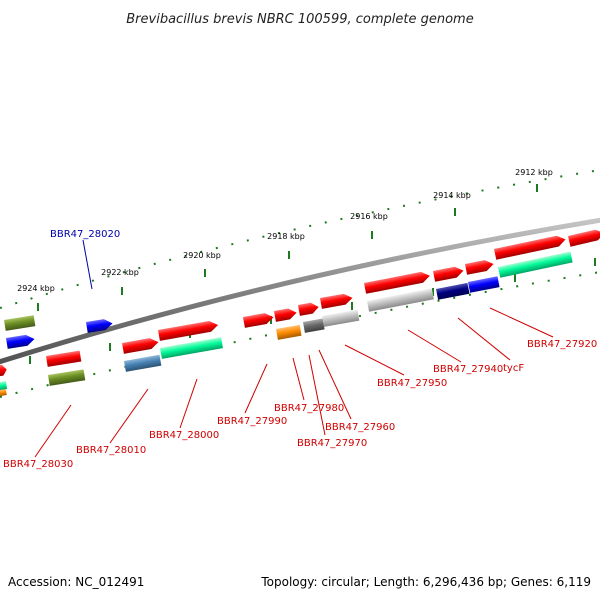 The image size is (600, 600). I want to click on tick-label-2916-kbp: 2916 kbp, so click(369, 216).